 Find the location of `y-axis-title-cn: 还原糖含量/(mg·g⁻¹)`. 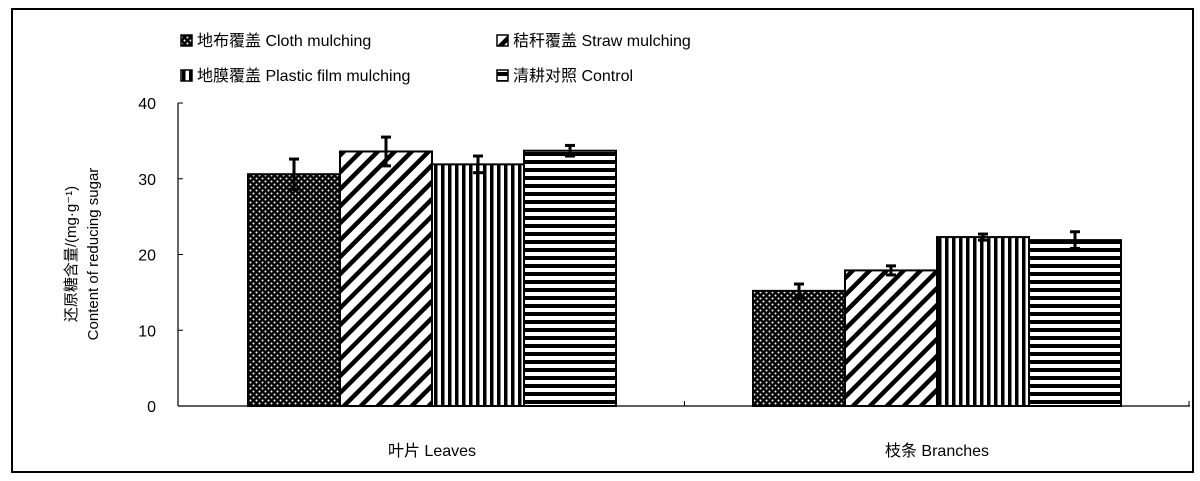

y-axis-title-cn: 还原糖含量/(mg·g⁻¹) is located at coordinates (71, 254).